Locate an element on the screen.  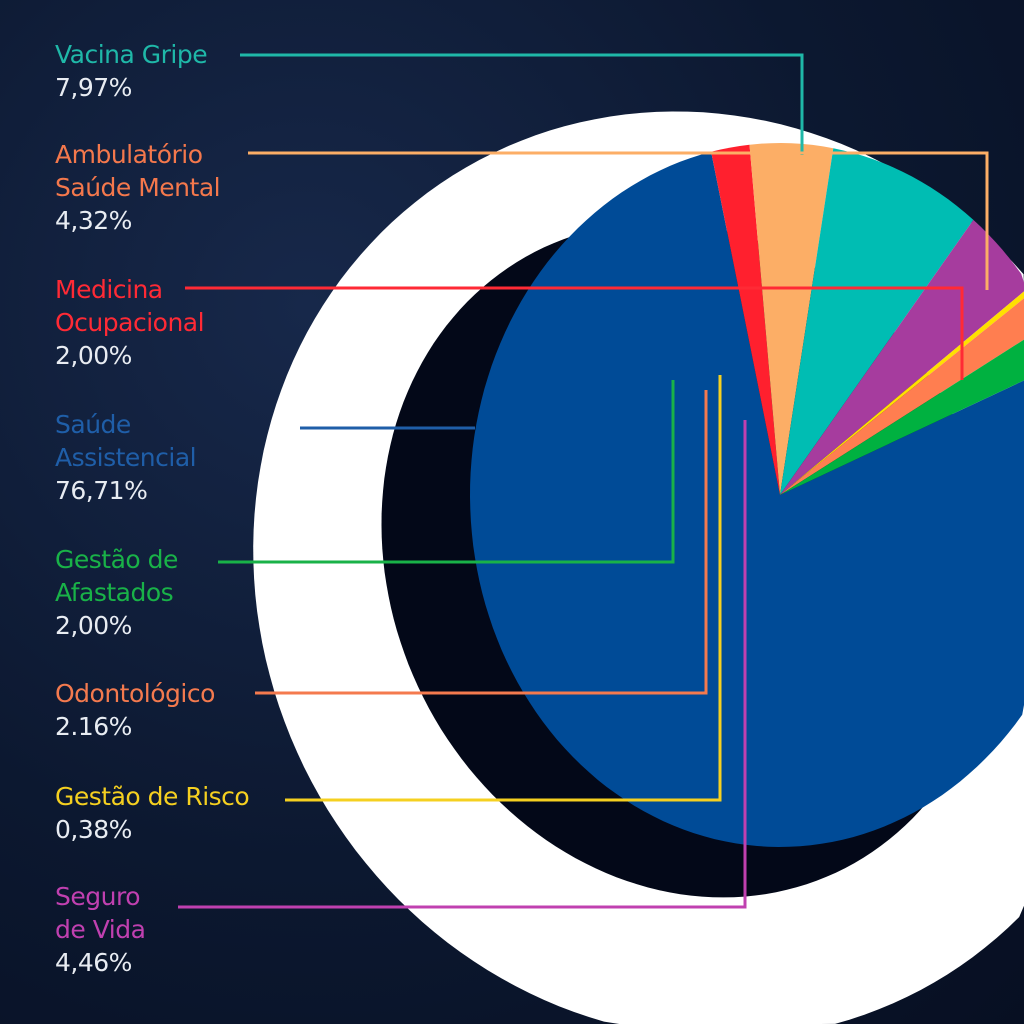
legend-label: Saúde is located at coordinates (93, 424).